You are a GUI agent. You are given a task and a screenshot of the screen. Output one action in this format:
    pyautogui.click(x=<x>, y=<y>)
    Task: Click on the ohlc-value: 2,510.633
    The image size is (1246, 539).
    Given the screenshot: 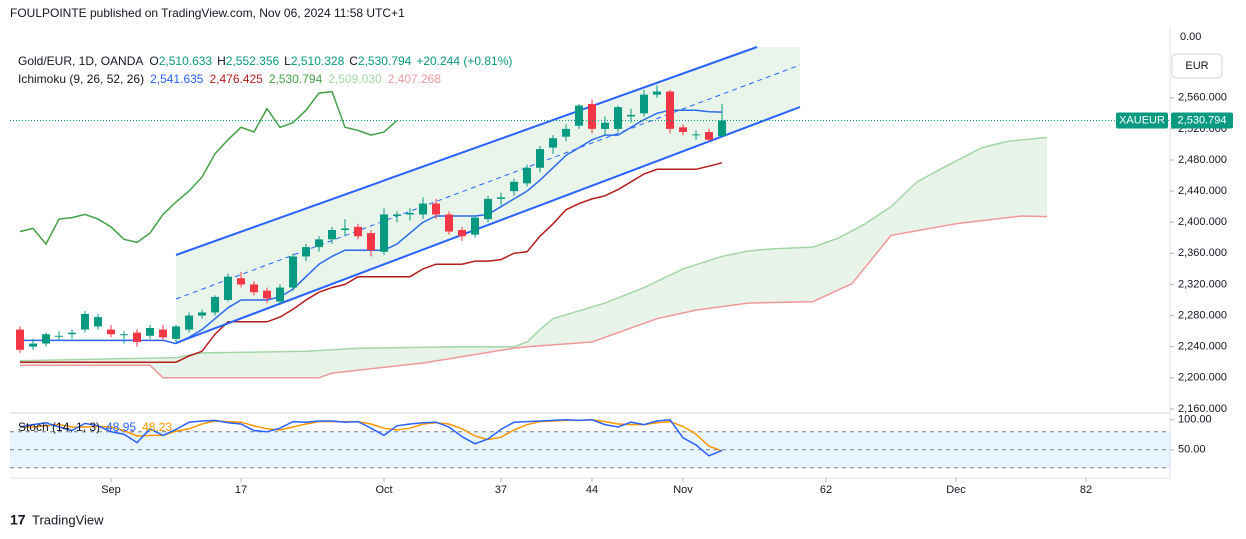 What is the action you would take?
    pyautogui.click(x=186, y=61)
    